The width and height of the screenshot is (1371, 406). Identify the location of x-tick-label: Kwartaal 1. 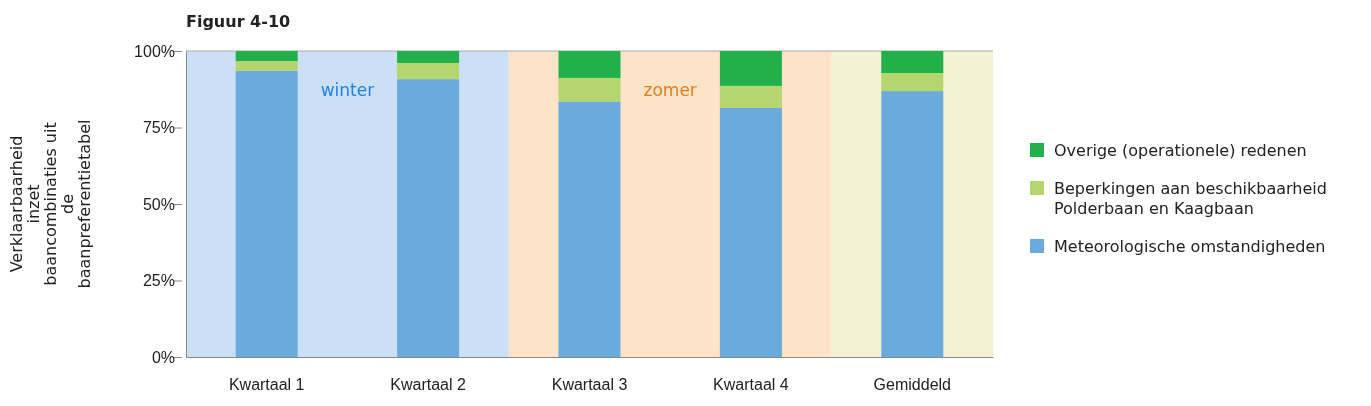
(266, 385).